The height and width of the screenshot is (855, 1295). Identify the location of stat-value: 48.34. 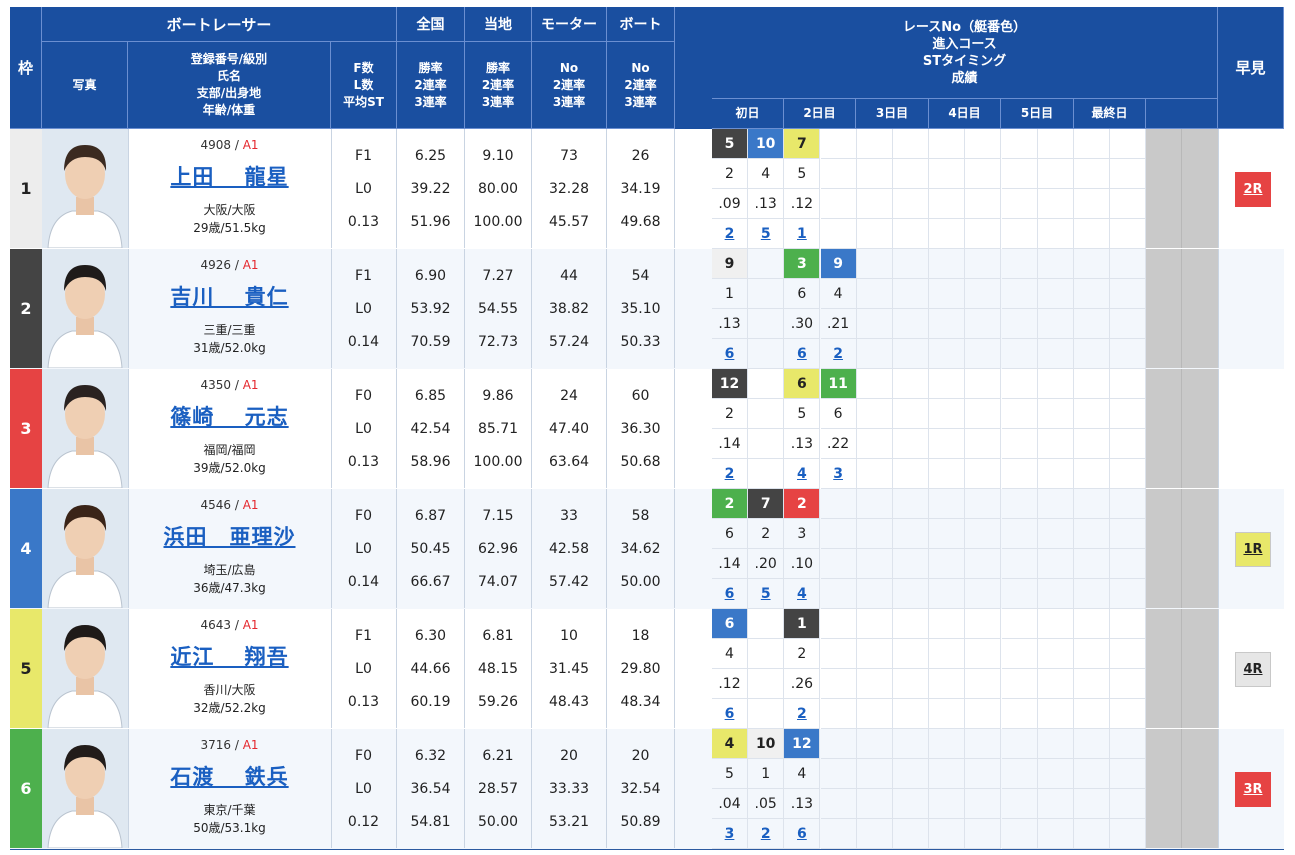
(640, 701).